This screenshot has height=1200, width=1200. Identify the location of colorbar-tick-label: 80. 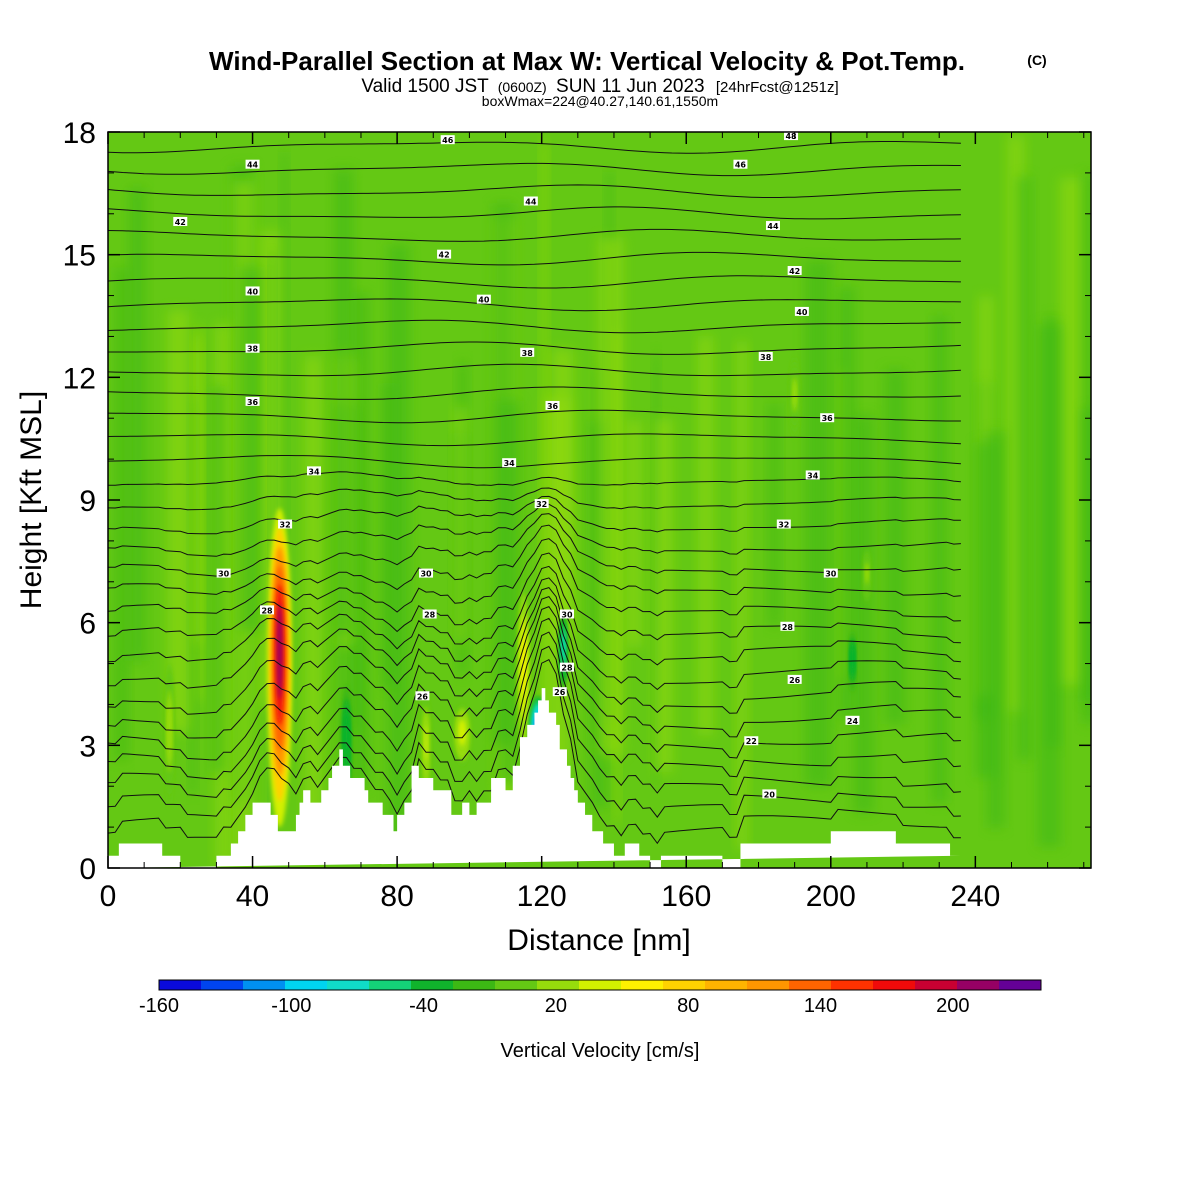
(688, 1006).